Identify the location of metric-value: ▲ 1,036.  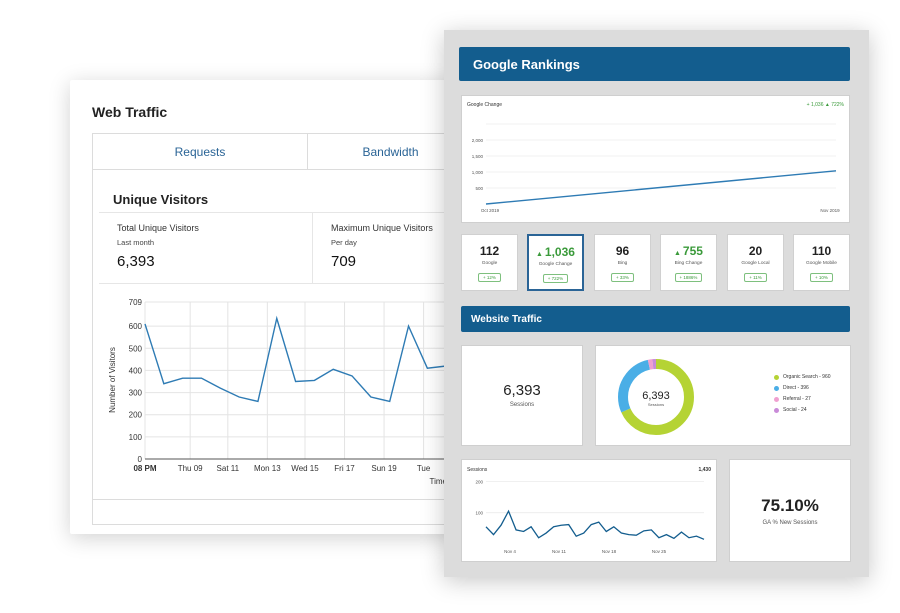
(555, 252).